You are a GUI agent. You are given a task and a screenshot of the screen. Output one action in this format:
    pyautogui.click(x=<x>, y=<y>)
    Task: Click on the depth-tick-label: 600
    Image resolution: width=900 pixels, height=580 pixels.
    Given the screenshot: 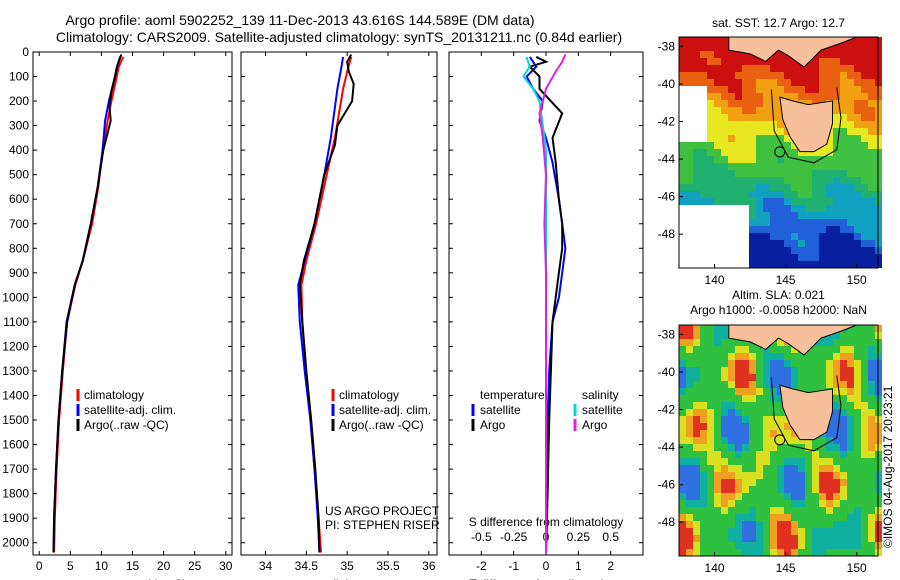 What is the action you would take?
    pyautogui.click(x=19, y=199)
    